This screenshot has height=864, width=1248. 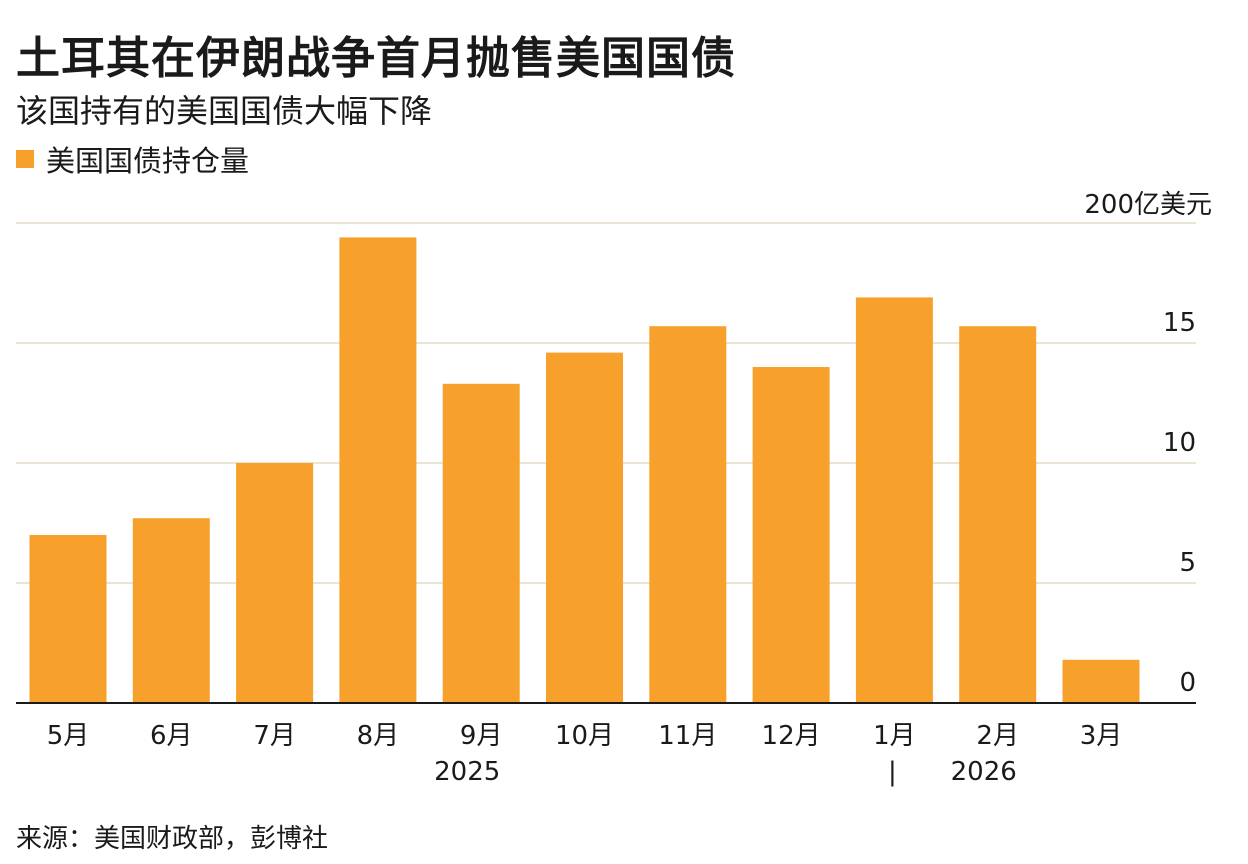 What do you see at coordinates (68, 736) in the screenshot?
I see `x-tick-label: 5月` at bounding box center [68, 736].